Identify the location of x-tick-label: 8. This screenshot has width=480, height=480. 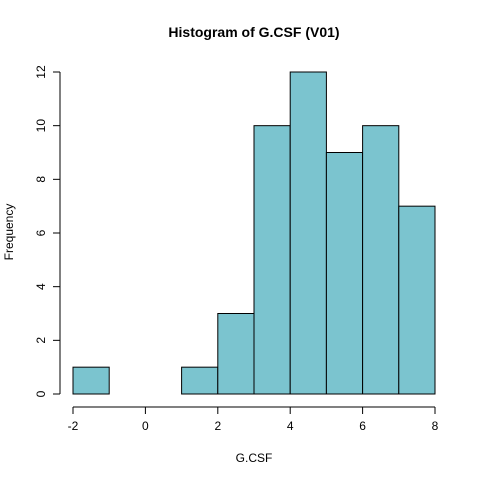
(435, 426).